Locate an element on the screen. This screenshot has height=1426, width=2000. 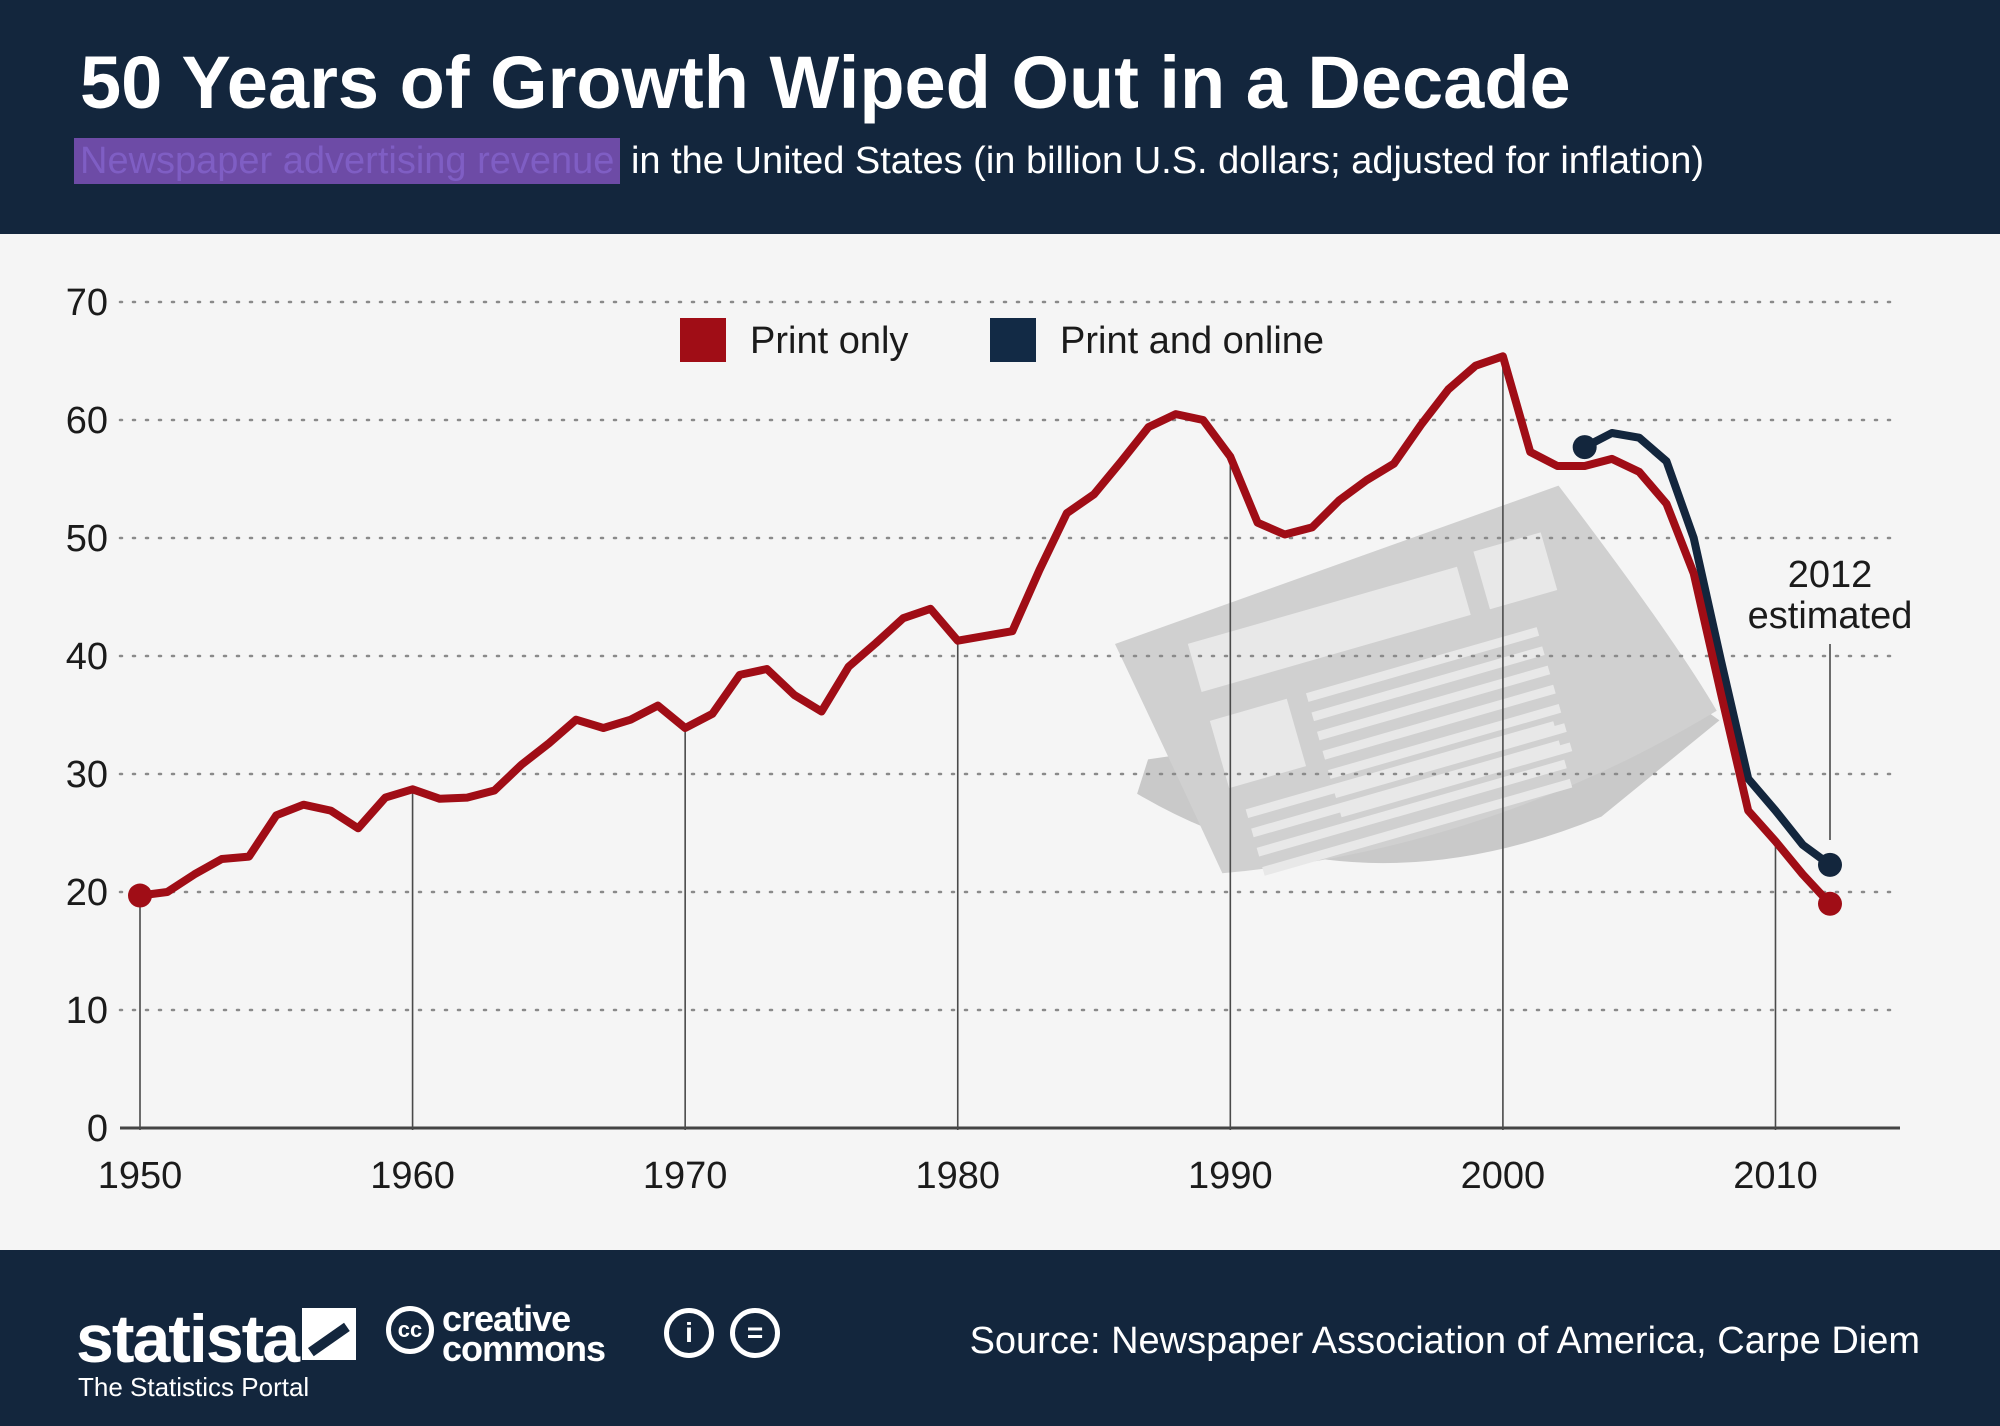
y-tick-label: 50 is located at coordinates (87, 539).